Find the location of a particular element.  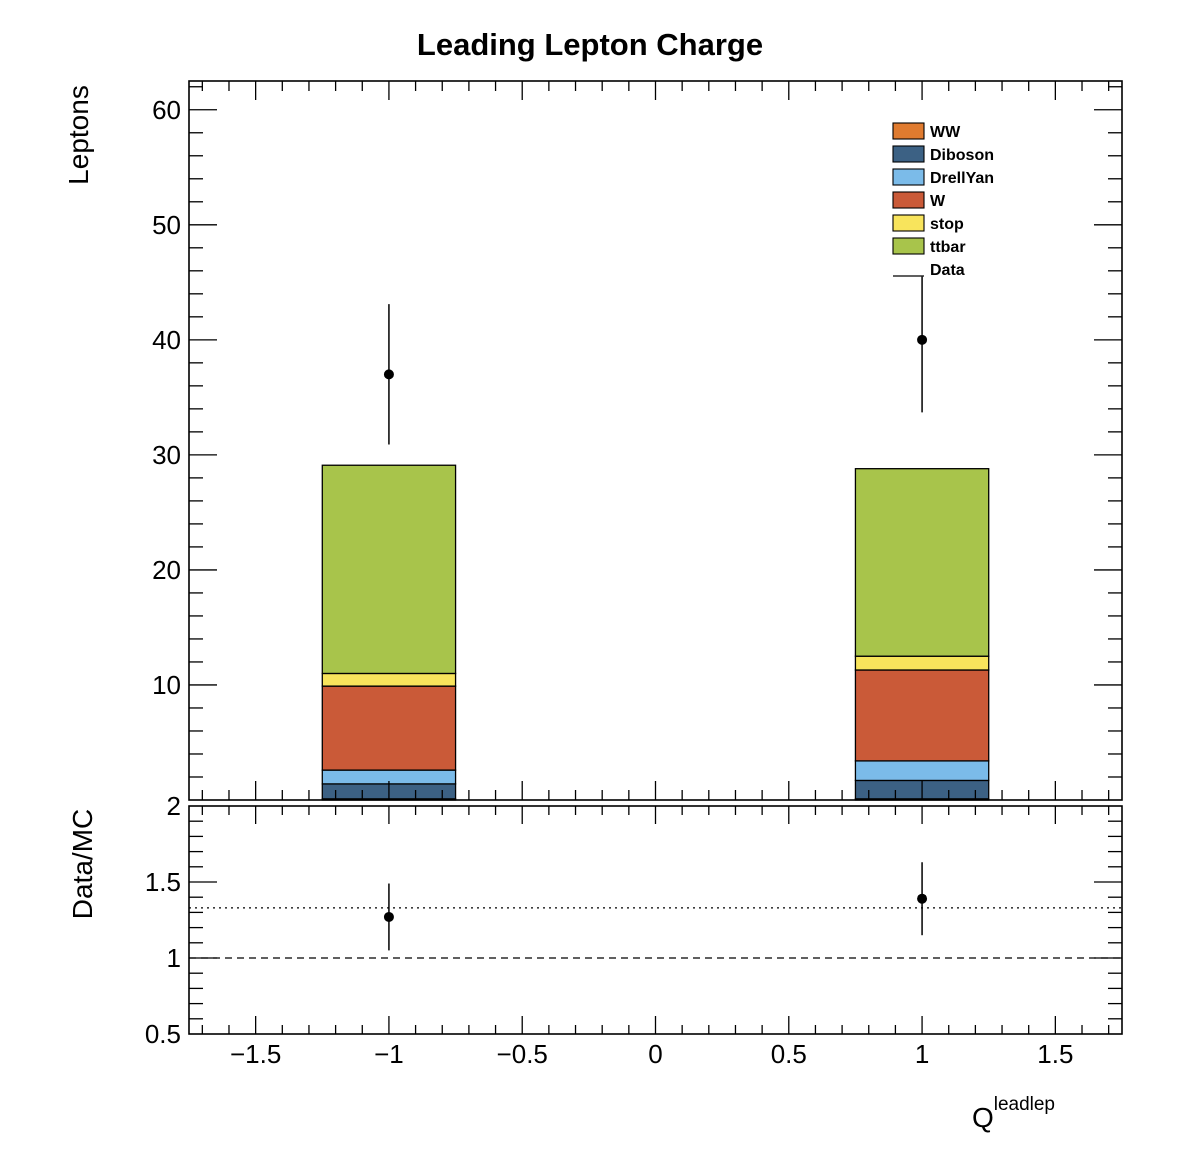

legend-swatch-ww is located at coordinates (908, 131).